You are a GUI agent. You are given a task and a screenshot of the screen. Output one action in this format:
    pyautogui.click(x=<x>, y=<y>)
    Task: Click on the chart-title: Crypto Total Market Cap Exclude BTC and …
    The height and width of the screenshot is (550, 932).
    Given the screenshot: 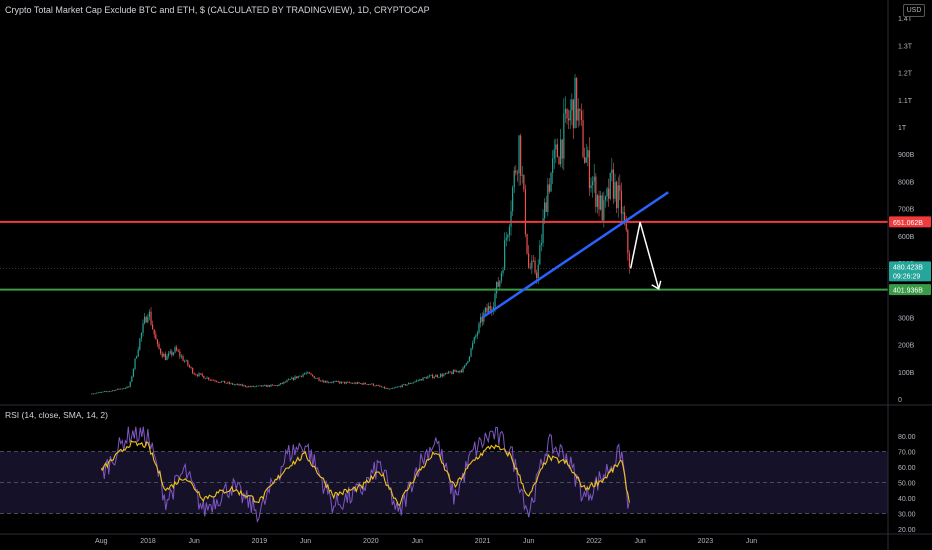 What is the action you would take?
    pyautogui.click(x=217, y=10)
    